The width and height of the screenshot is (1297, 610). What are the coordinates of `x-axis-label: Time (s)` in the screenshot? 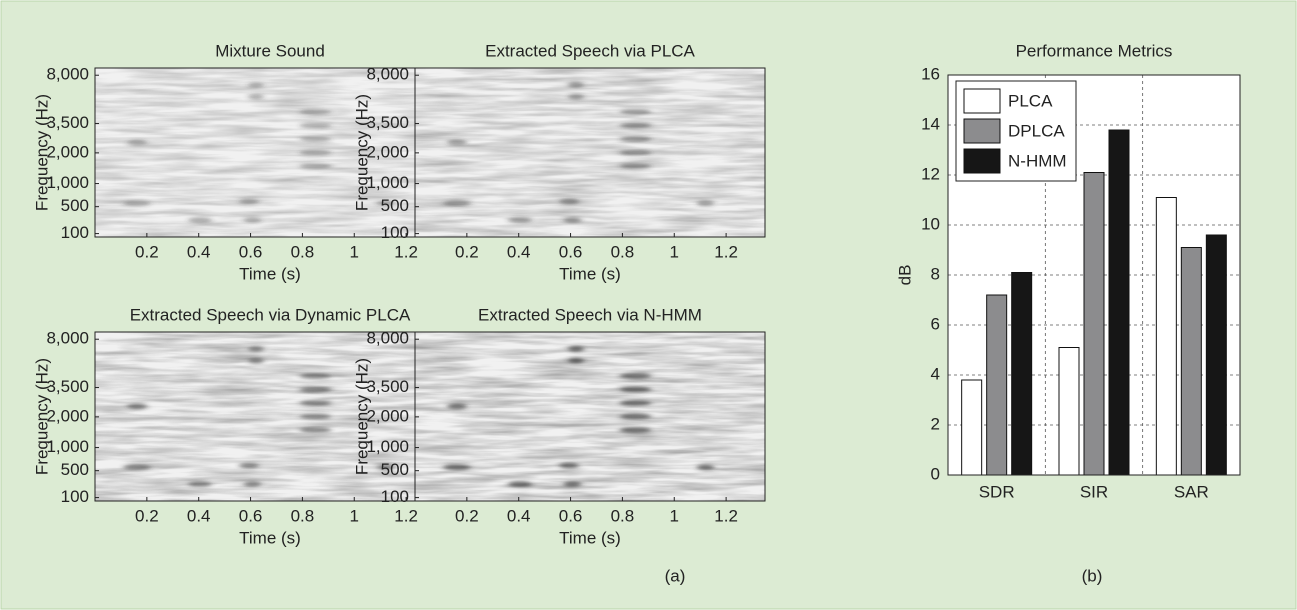 It's located at (270, 273).